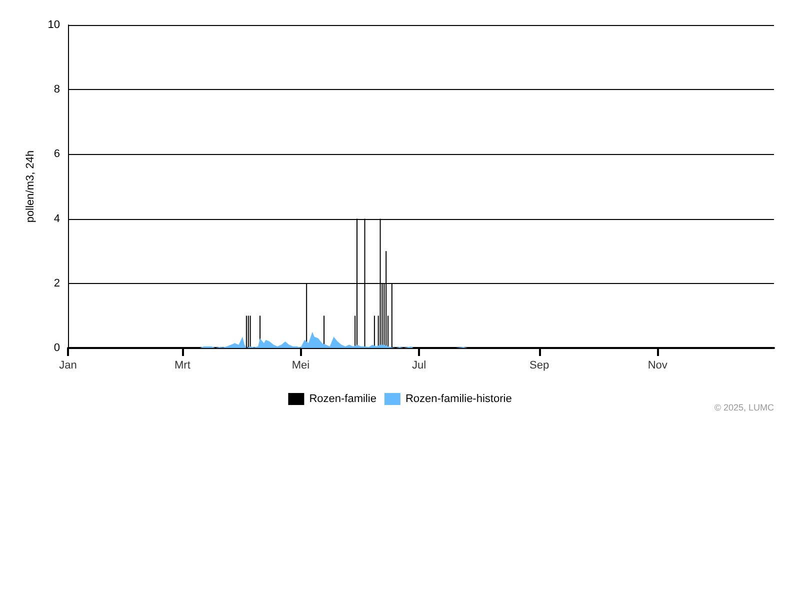  I want to click on y-tick-label: 4, so click(57, 218).